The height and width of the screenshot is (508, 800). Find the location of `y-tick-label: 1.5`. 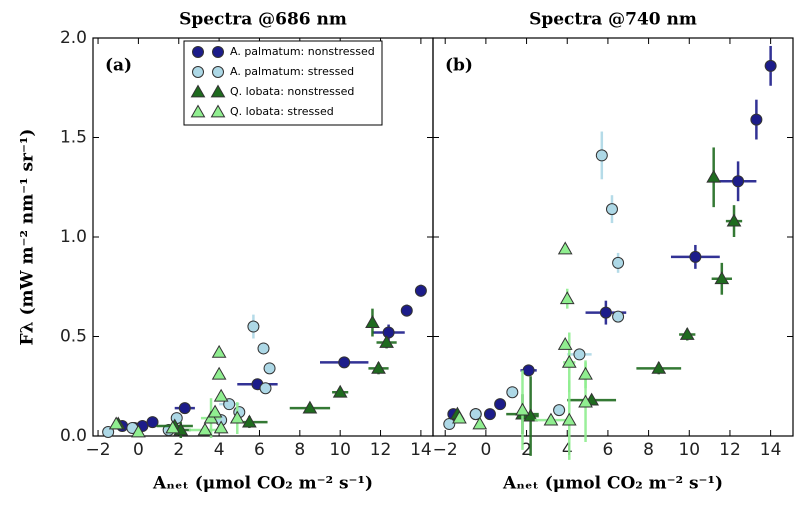

y-tick-label: 1.5 is located at coordinates (73, 138).